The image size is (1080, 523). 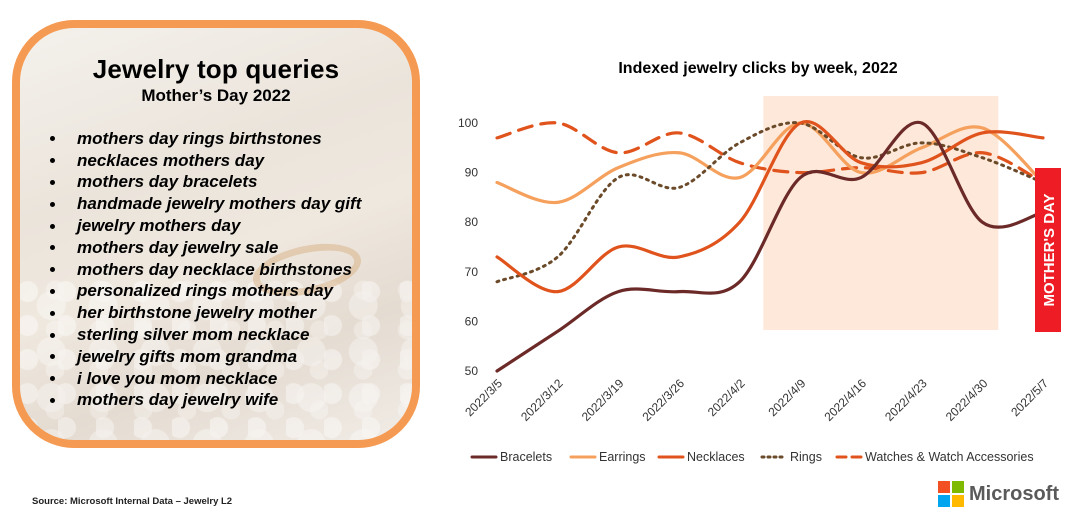 What do you see at coordinates (806, 457) in the screenshot?
I see `legend-label: Rings` at bounding box center [806, 457].